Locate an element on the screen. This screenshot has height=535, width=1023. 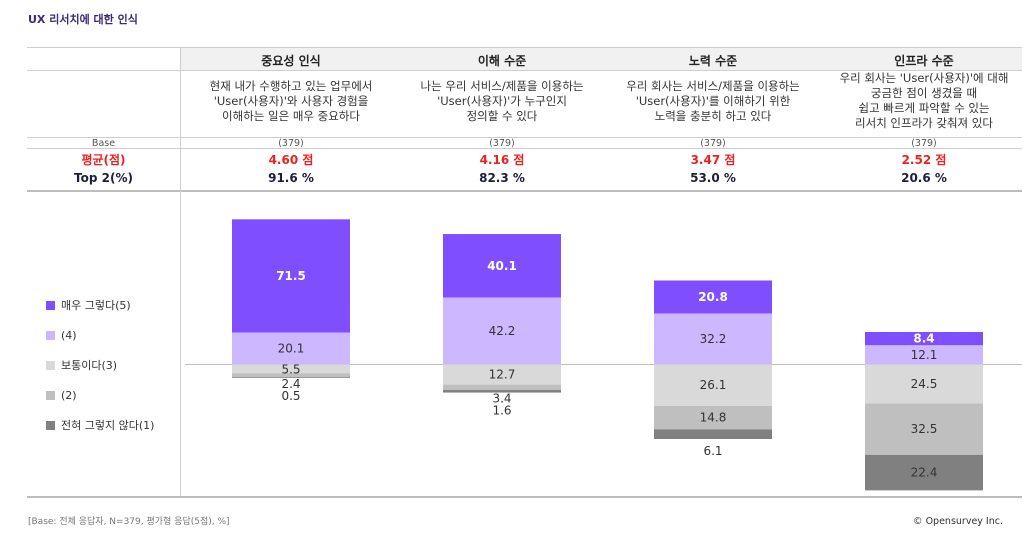
bar-label: 8.4 is located at coordinates (923, 339).